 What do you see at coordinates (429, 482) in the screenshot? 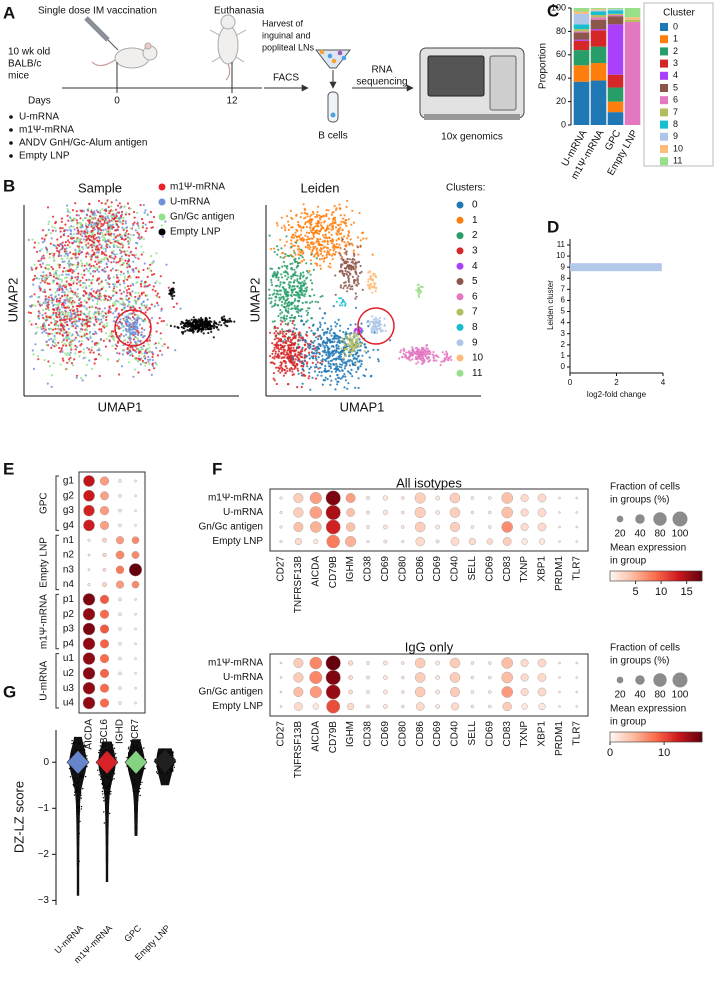
I see `plot-title: All isotypes` at bounding box center [429, 482].